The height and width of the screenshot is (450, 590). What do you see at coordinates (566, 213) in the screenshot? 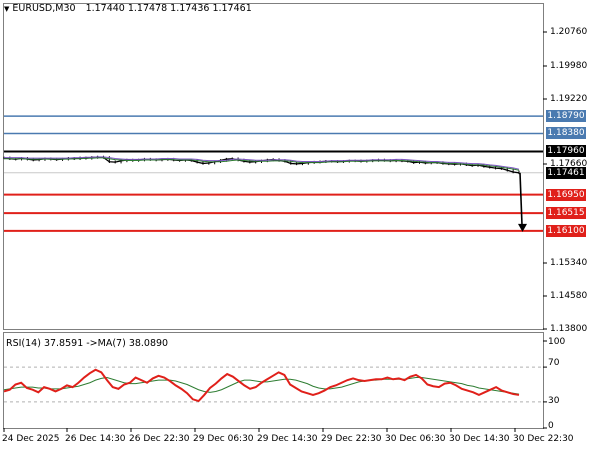
I see `level-tag-support-2: 1.16515` at bounding box center [566, 213].